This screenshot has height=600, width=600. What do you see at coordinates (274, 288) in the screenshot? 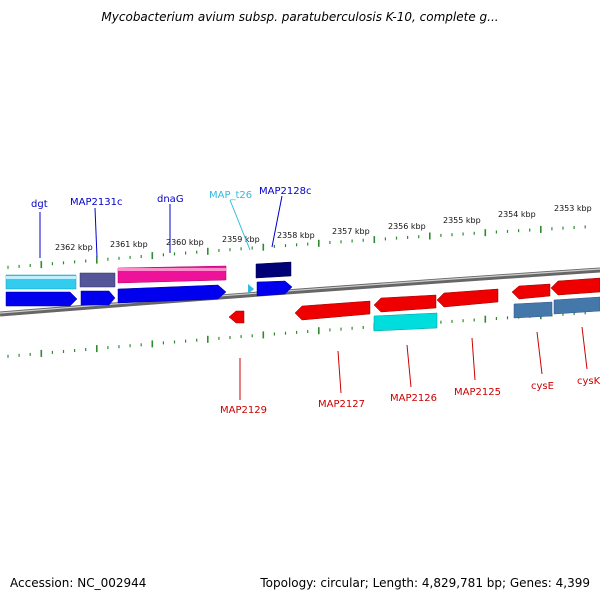
I see `gene-map2128c-arrow` at bounding box center [274, 288].